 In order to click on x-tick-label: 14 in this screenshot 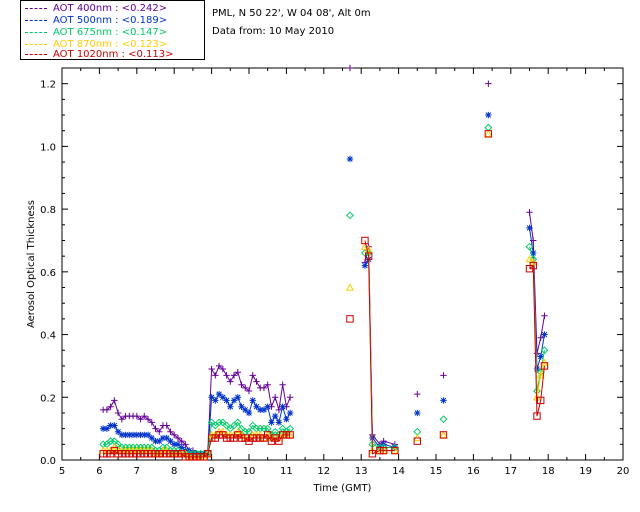, I will do `click(398, 471)`.